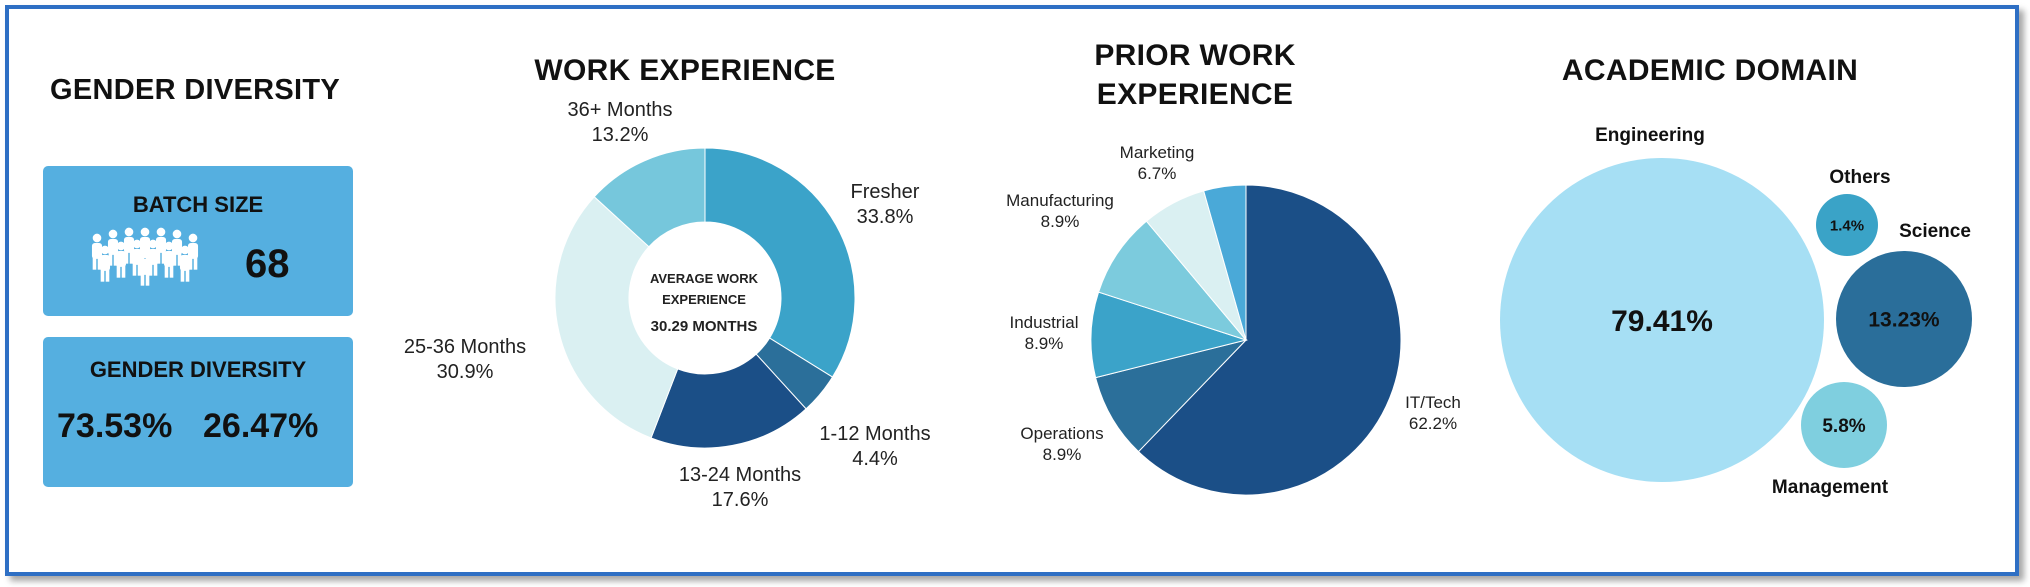  I want to click on pie-slice-operations, so click(1171, 396).